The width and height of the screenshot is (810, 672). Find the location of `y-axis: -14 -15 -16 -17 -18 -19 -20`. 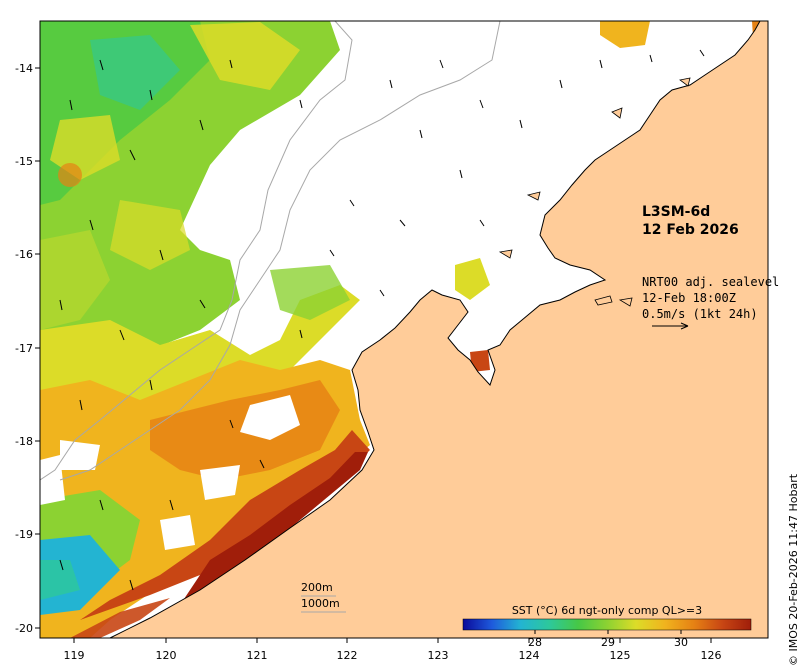

y-axis: -14 -15 -16 -17 -18 -19 -20 is located at coordinates (27, 348).